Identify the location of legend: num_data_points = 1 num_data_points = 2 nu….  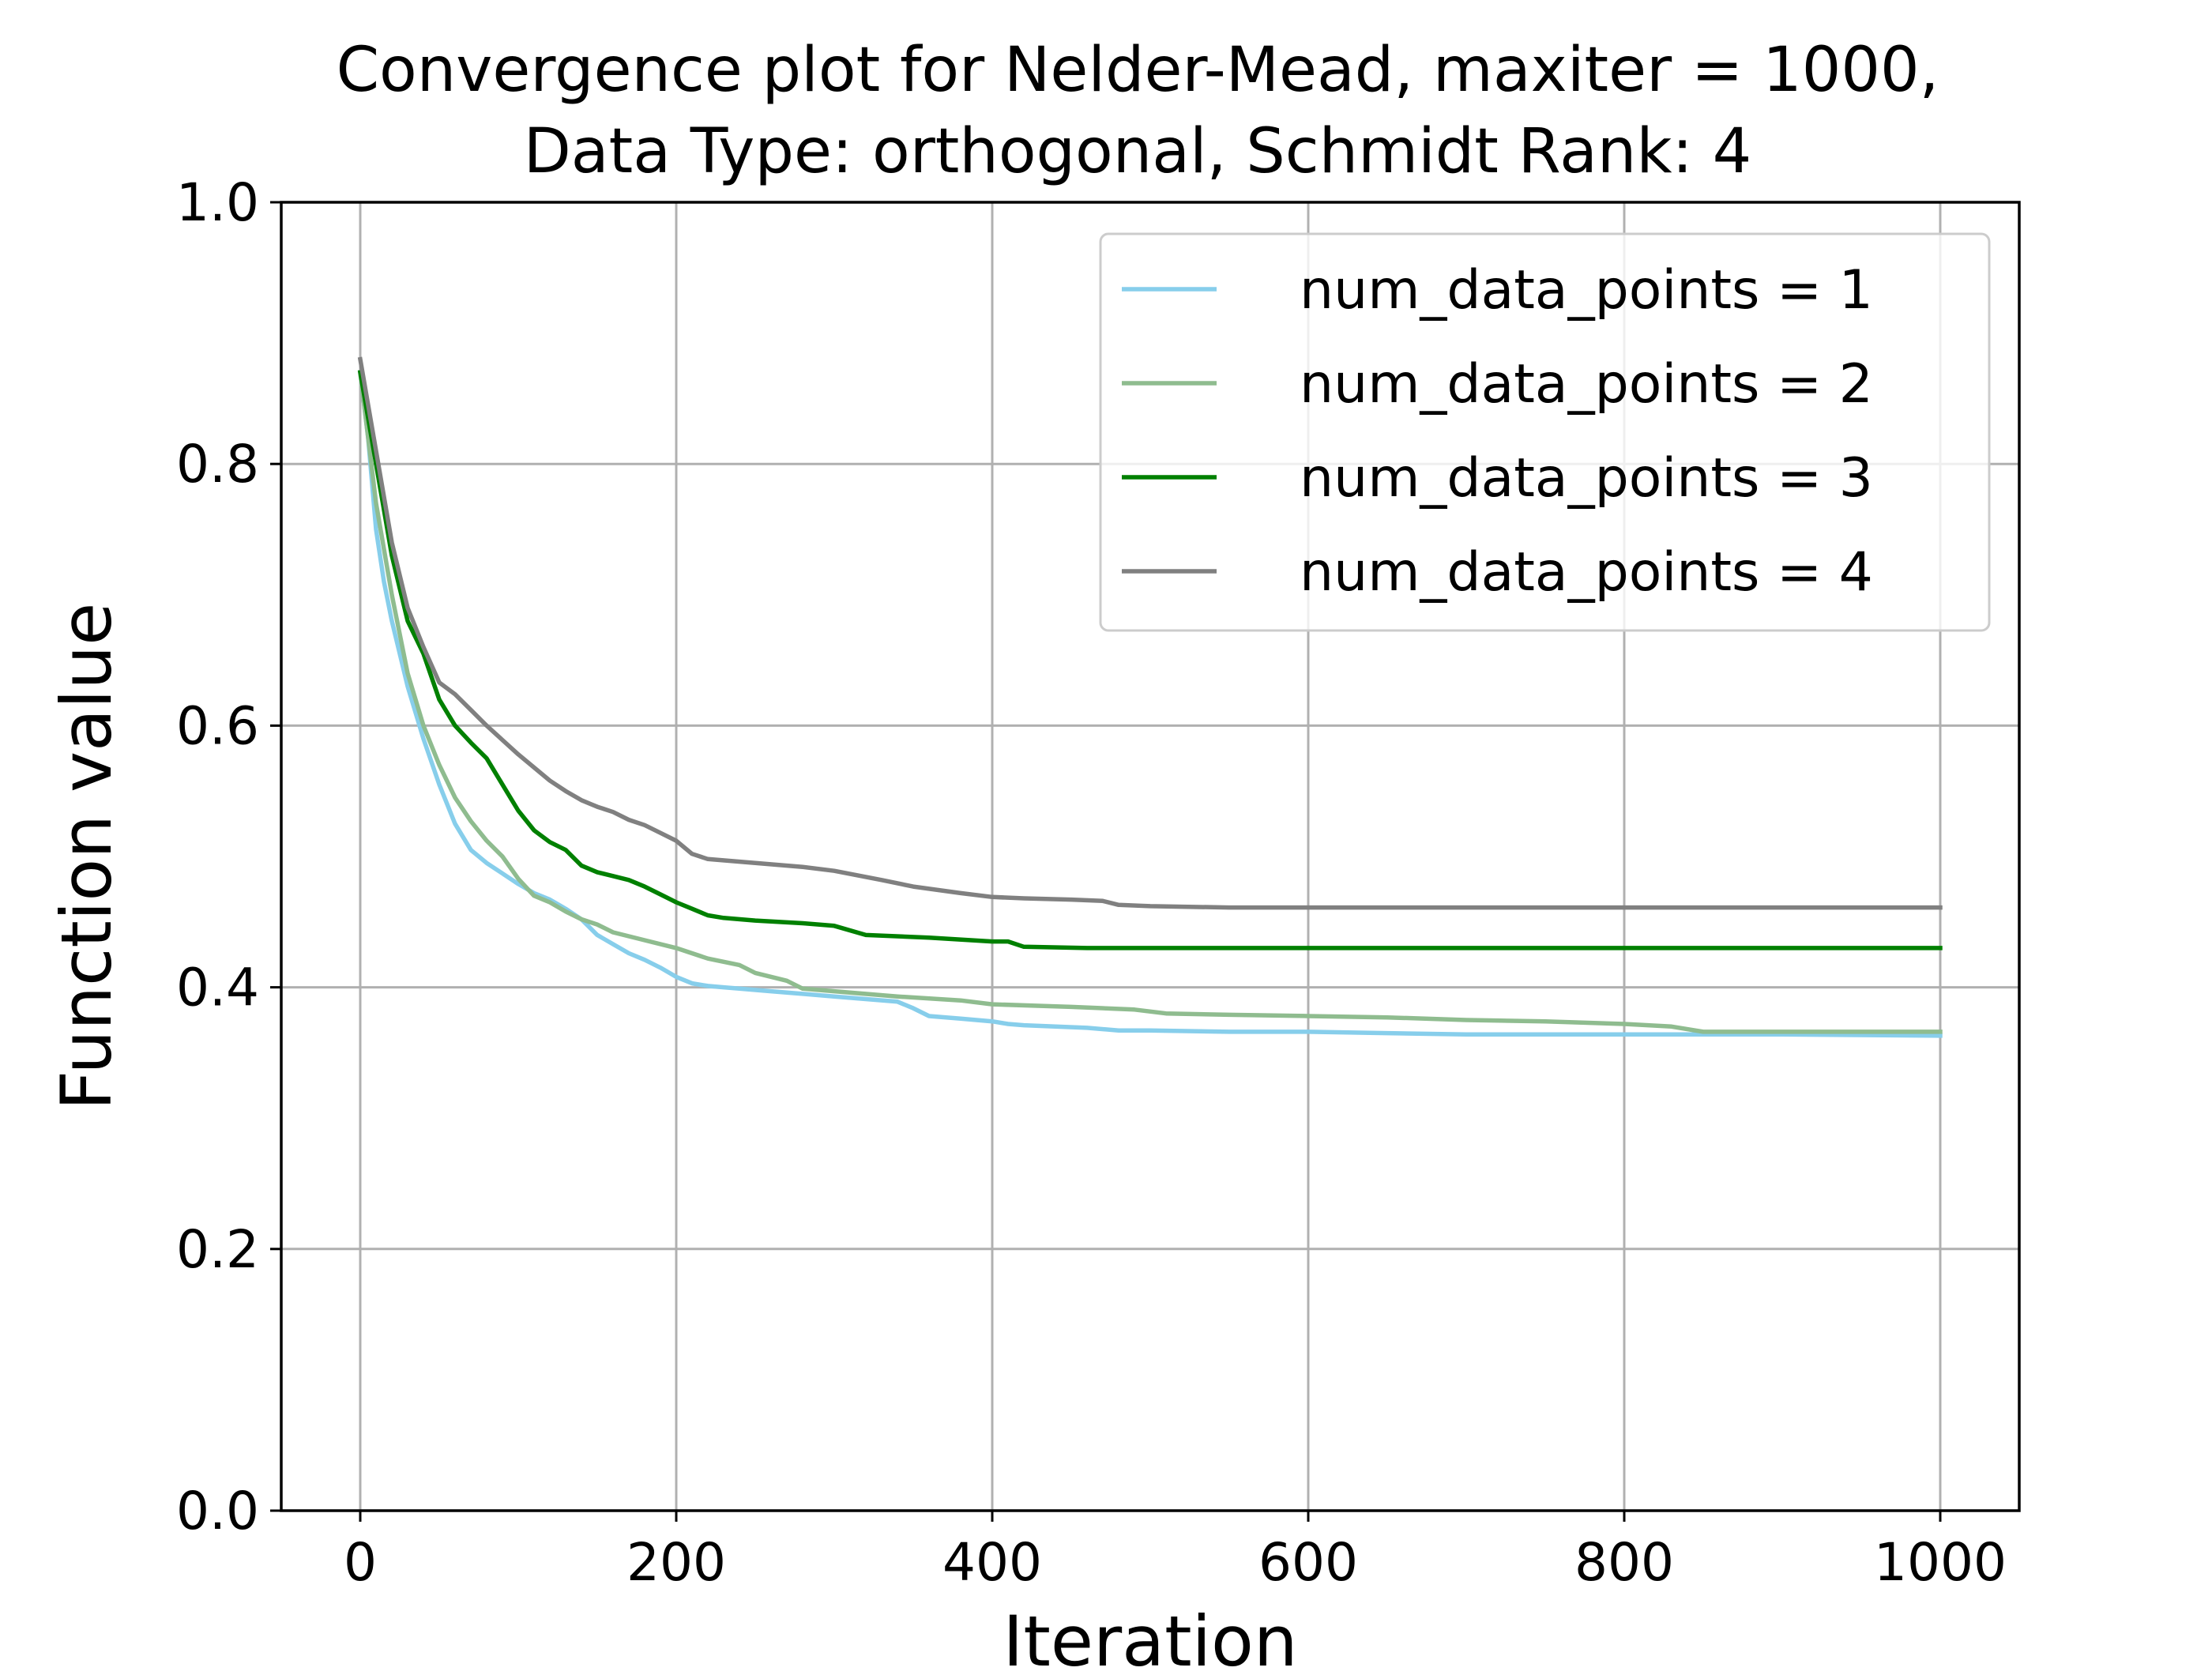
(1545, 432).